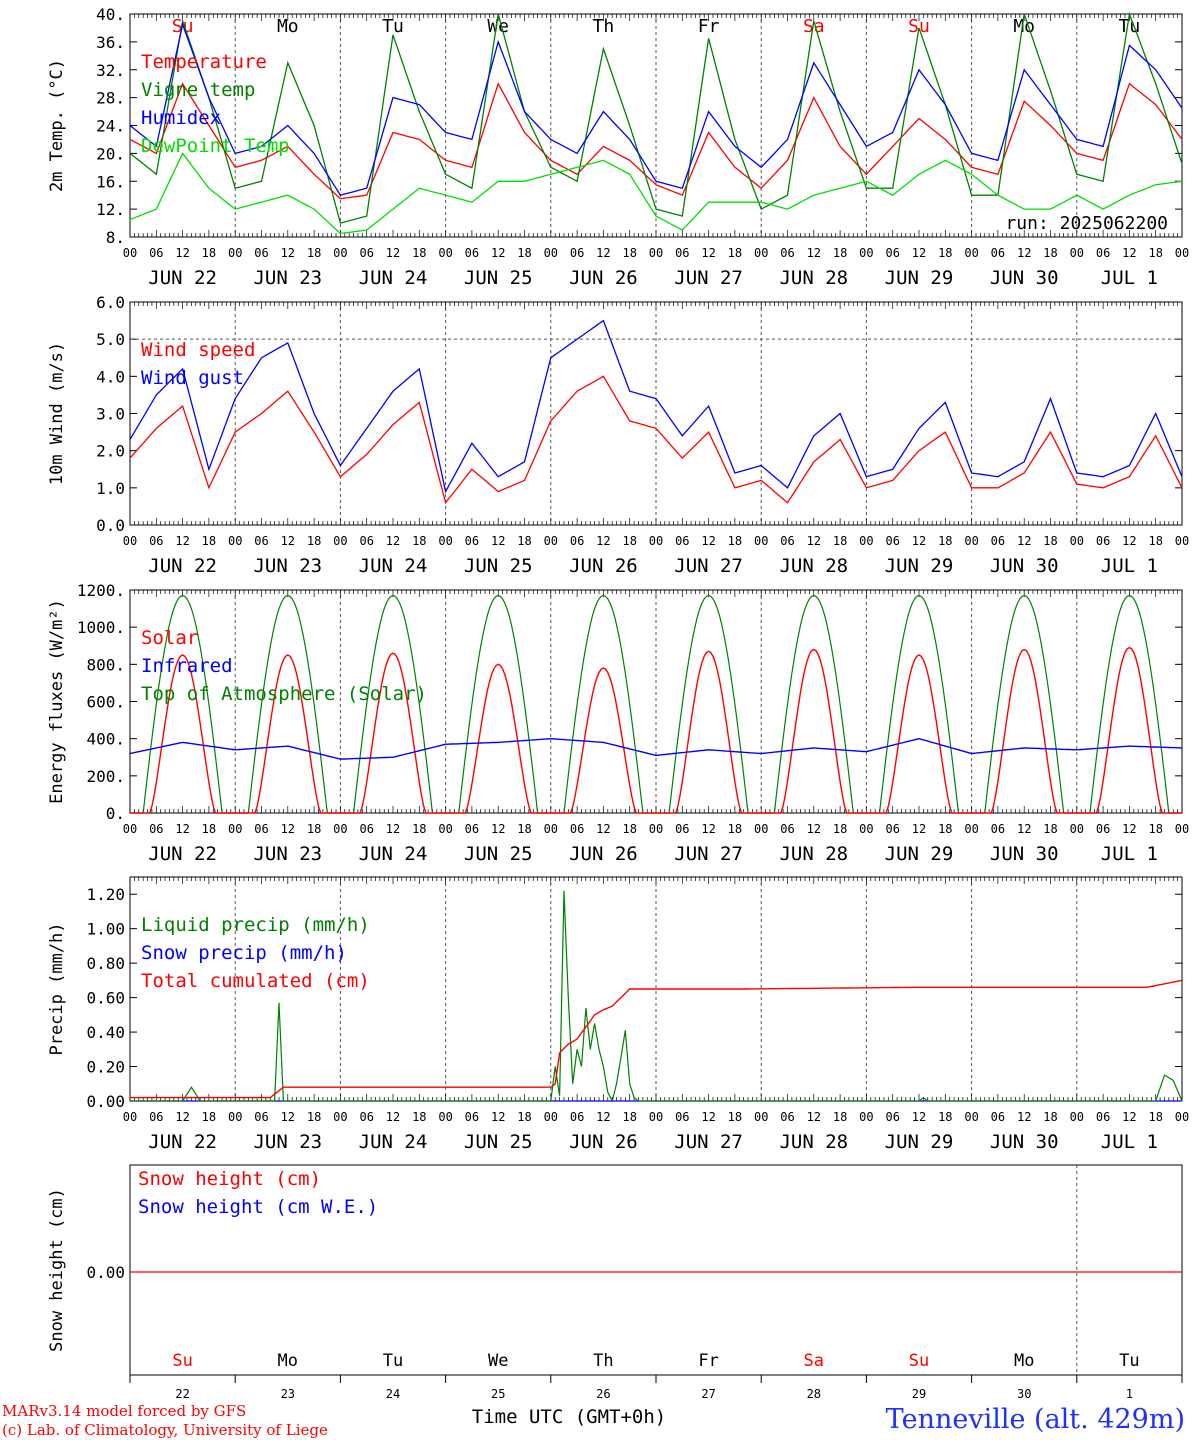 This screenshot has height=1440, width=1194. Describe the element at coordinates (229, 1179) in the screenshot. I see `legend-item: Snow height (cm)` at that location.